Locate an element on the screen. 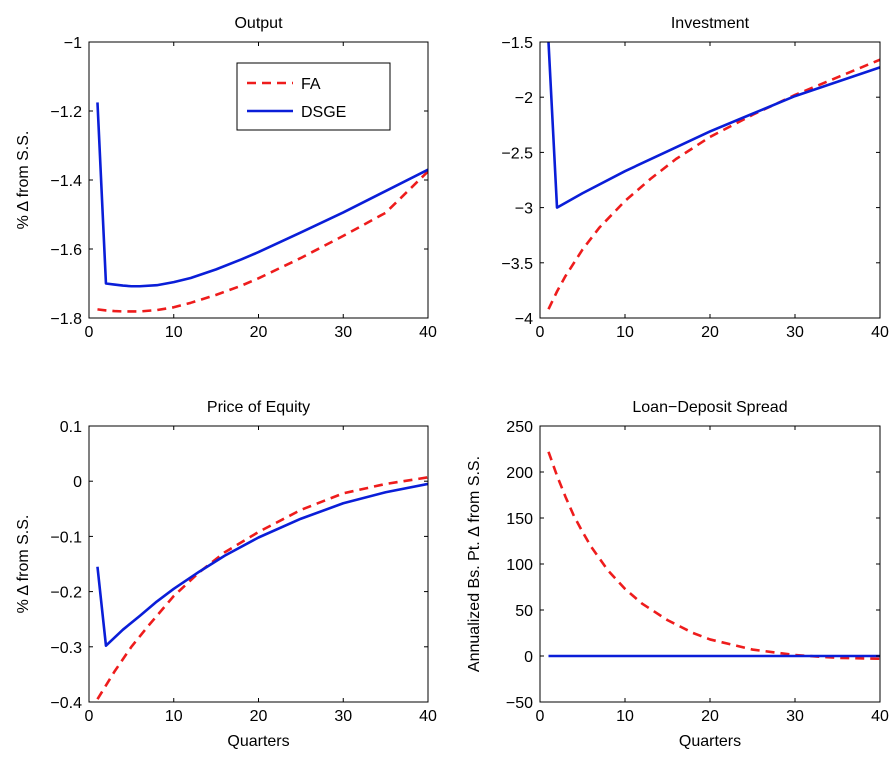 Image resolution: width=895 pixels, height=760 pixels. y-tick-label: −1.6 is located at coordinates (66, 250).